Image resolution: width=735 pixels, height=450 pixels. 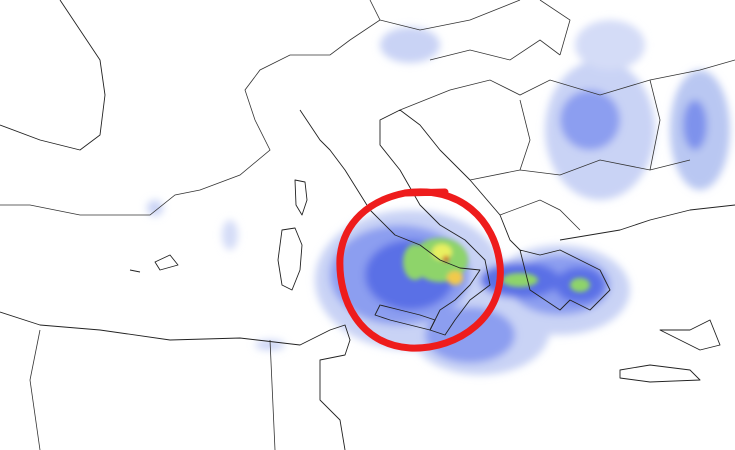 I want to click on highlight-circle, so click(x=420, y=270).